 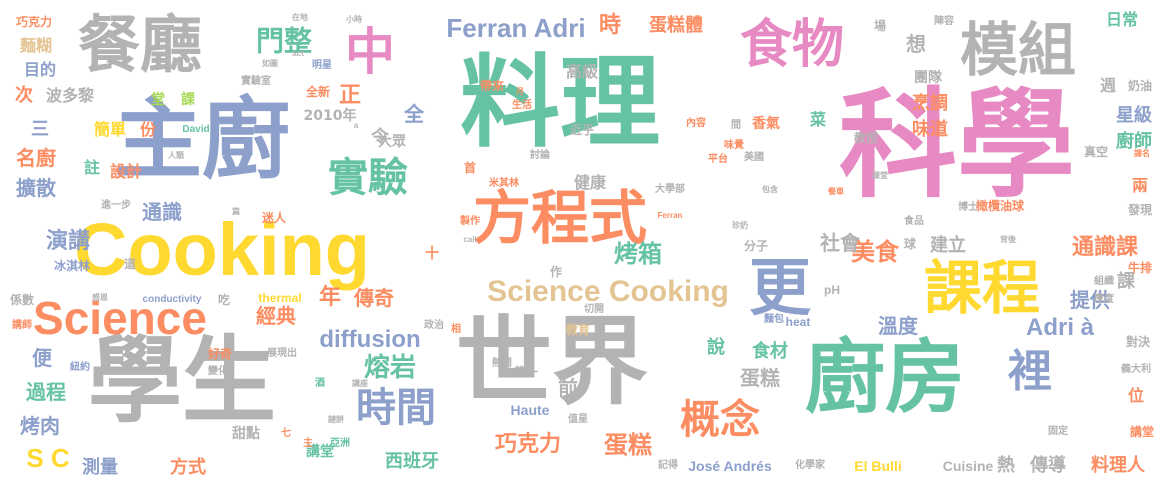 What do you see at coordinates (520, 91) in the screenshot?
I see `word-yue: 月` at bounding box center [520, 91].